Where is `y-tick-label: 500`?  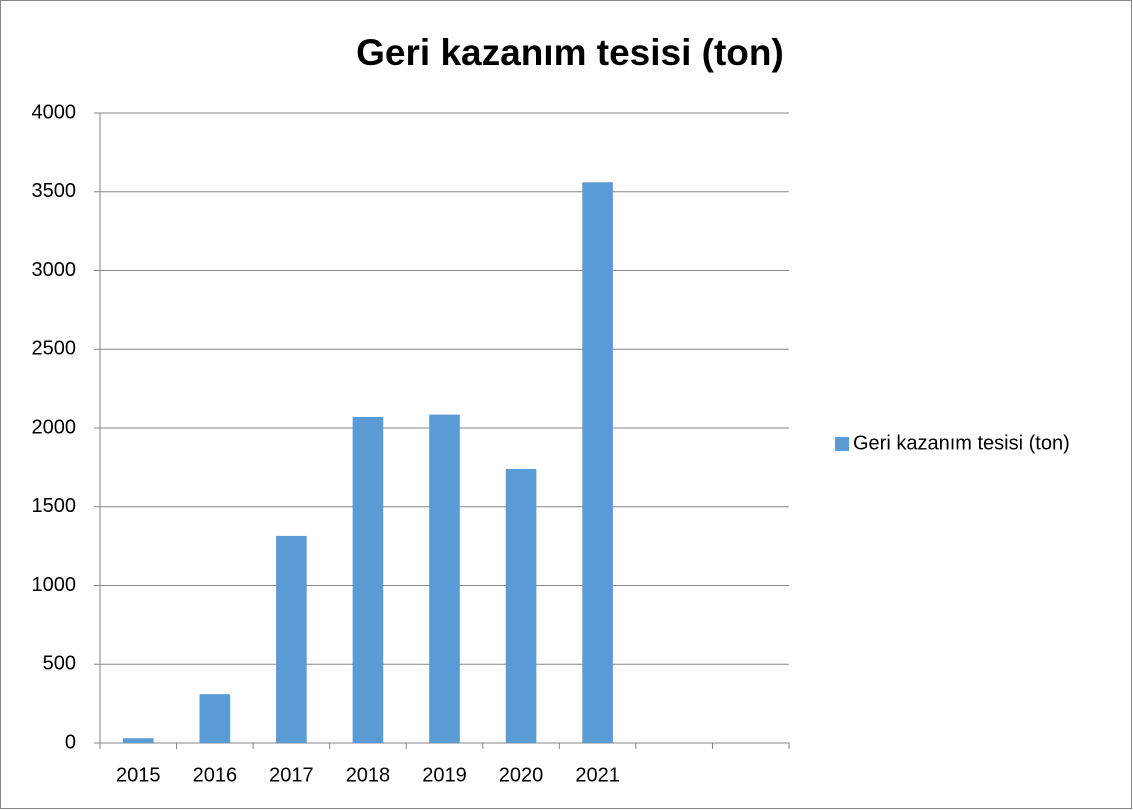
y-tick-label: 500 is located at coordinates (59, 664).